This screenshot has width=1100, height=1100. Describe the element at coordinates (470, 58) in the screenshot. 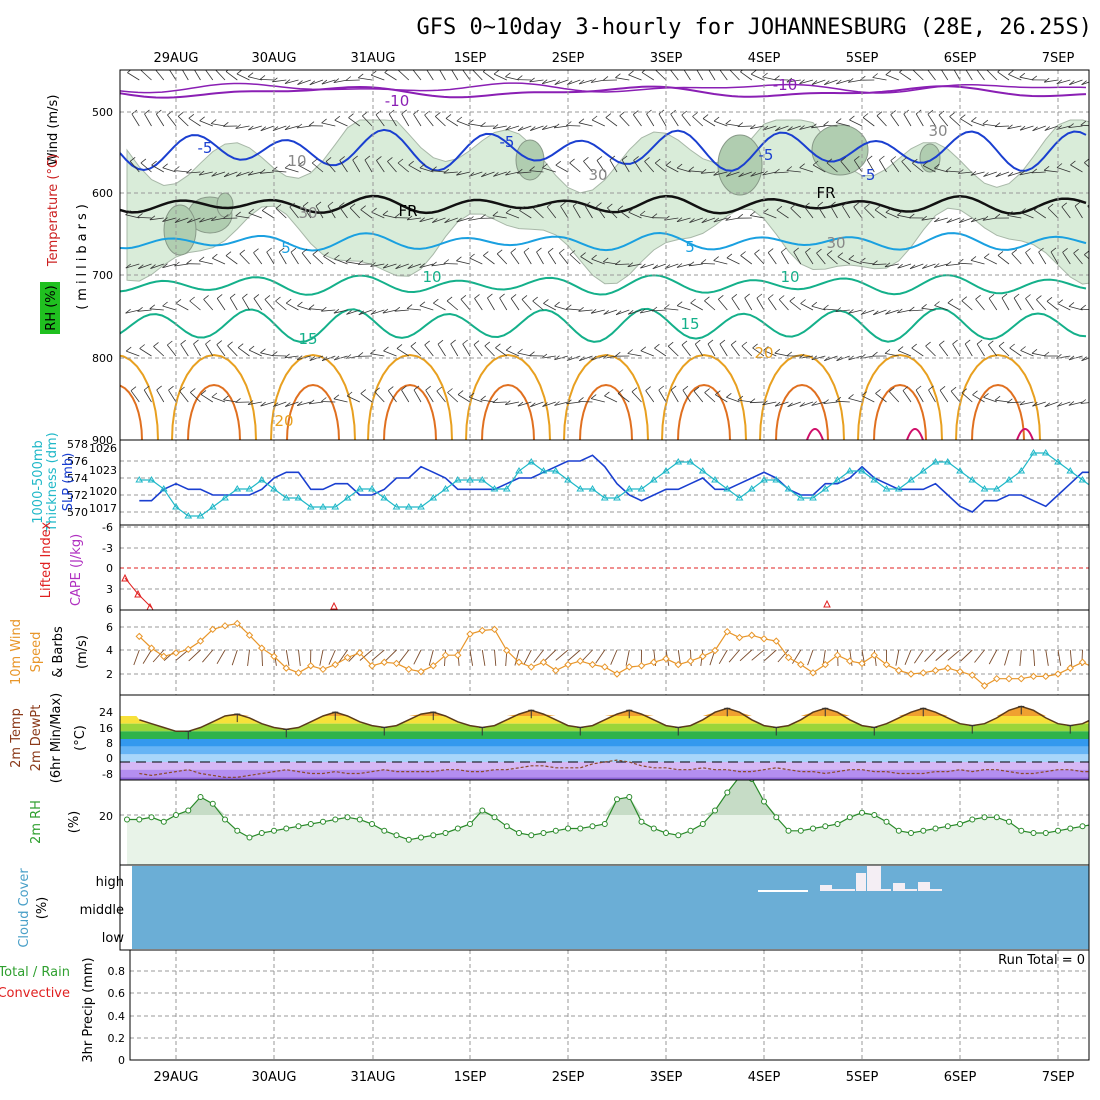

I see `top-date-label: 1SEP` at that location.